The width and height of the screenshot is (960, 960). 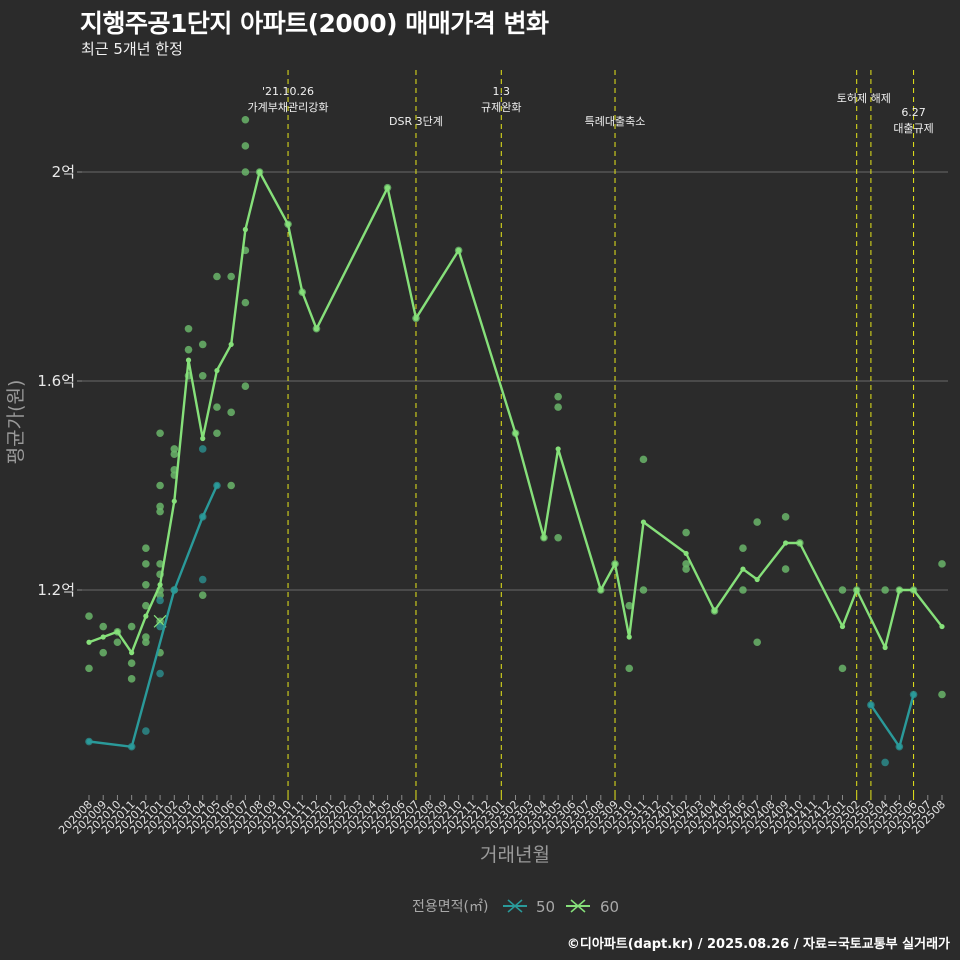 What do you see at coordinates (132, 49) in the screenshot?
I see `chart-subtitle: 최근 5개년 한정` at bounding box center [132, 49].